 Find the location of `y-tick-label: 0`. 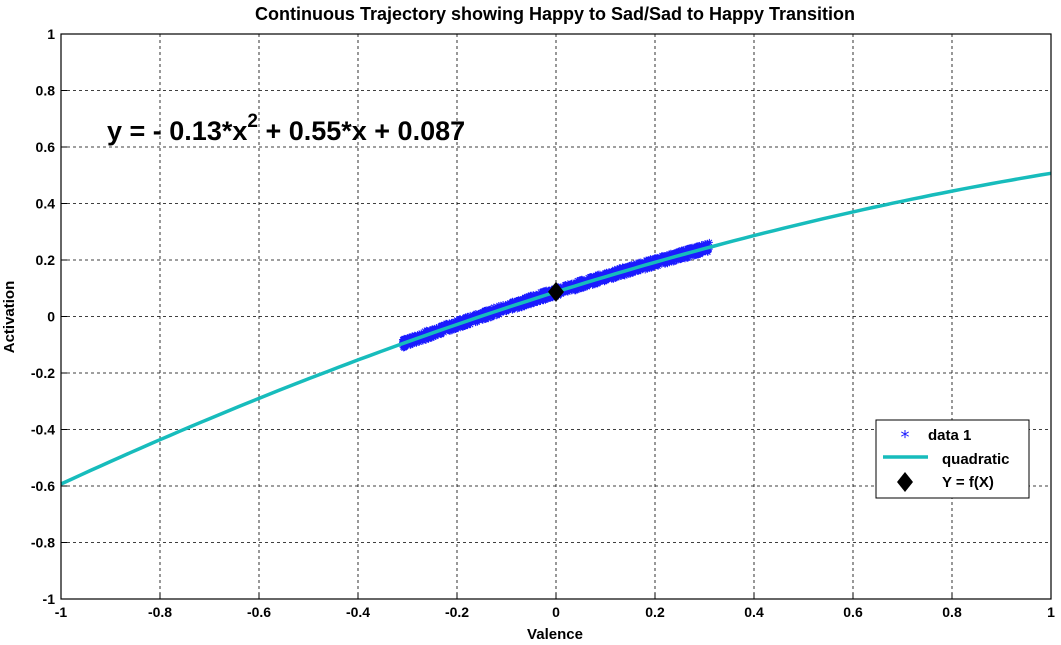

y-tick-label: 0 is located at coordinates (51, 317).